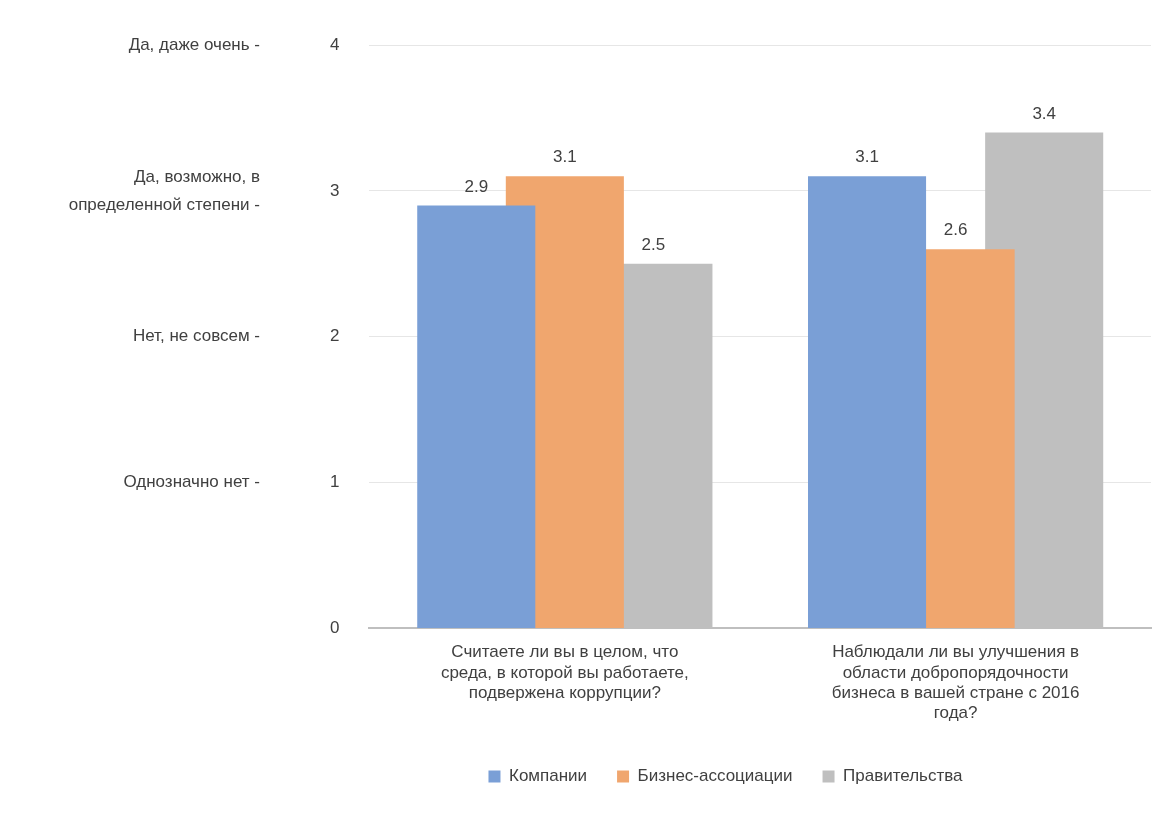 Image resolution: width=1171 pixels, height=825 pixels. Describe the element at coordinates (715, 776) in the screenshot. I see `legend-label: Бизнес-ассоциации` at that location.